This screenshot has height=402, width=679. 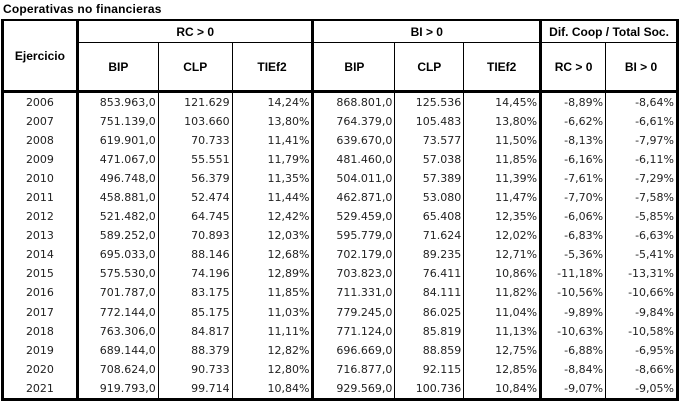 I want to click on cell-bi-clp: 71.624, so click(x=429, y=236).